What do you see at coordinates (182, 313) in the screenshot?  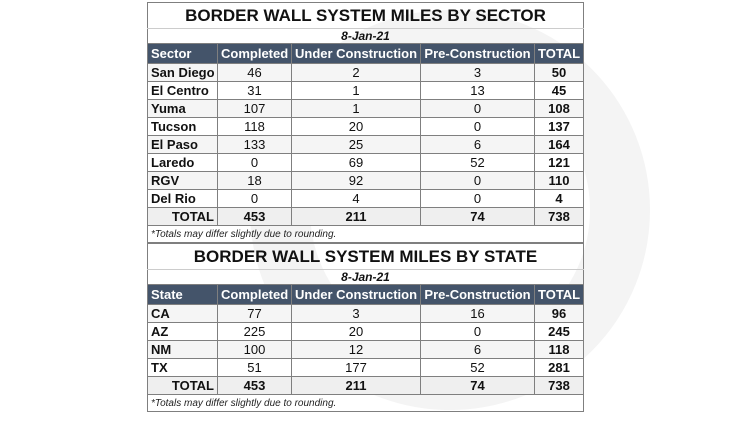 I see `row-label: CA` at bounding box center [182, 313].